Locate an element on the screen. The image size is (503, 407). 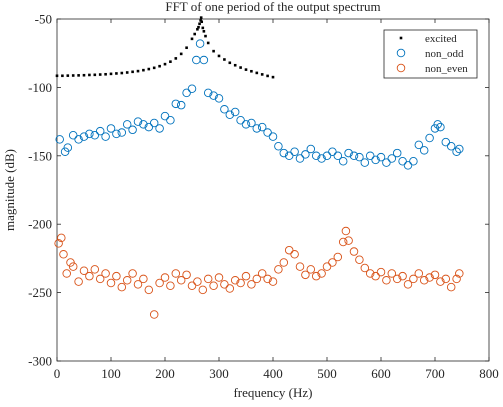
x-tick-label: 400 is located at coordinates (273, 373).